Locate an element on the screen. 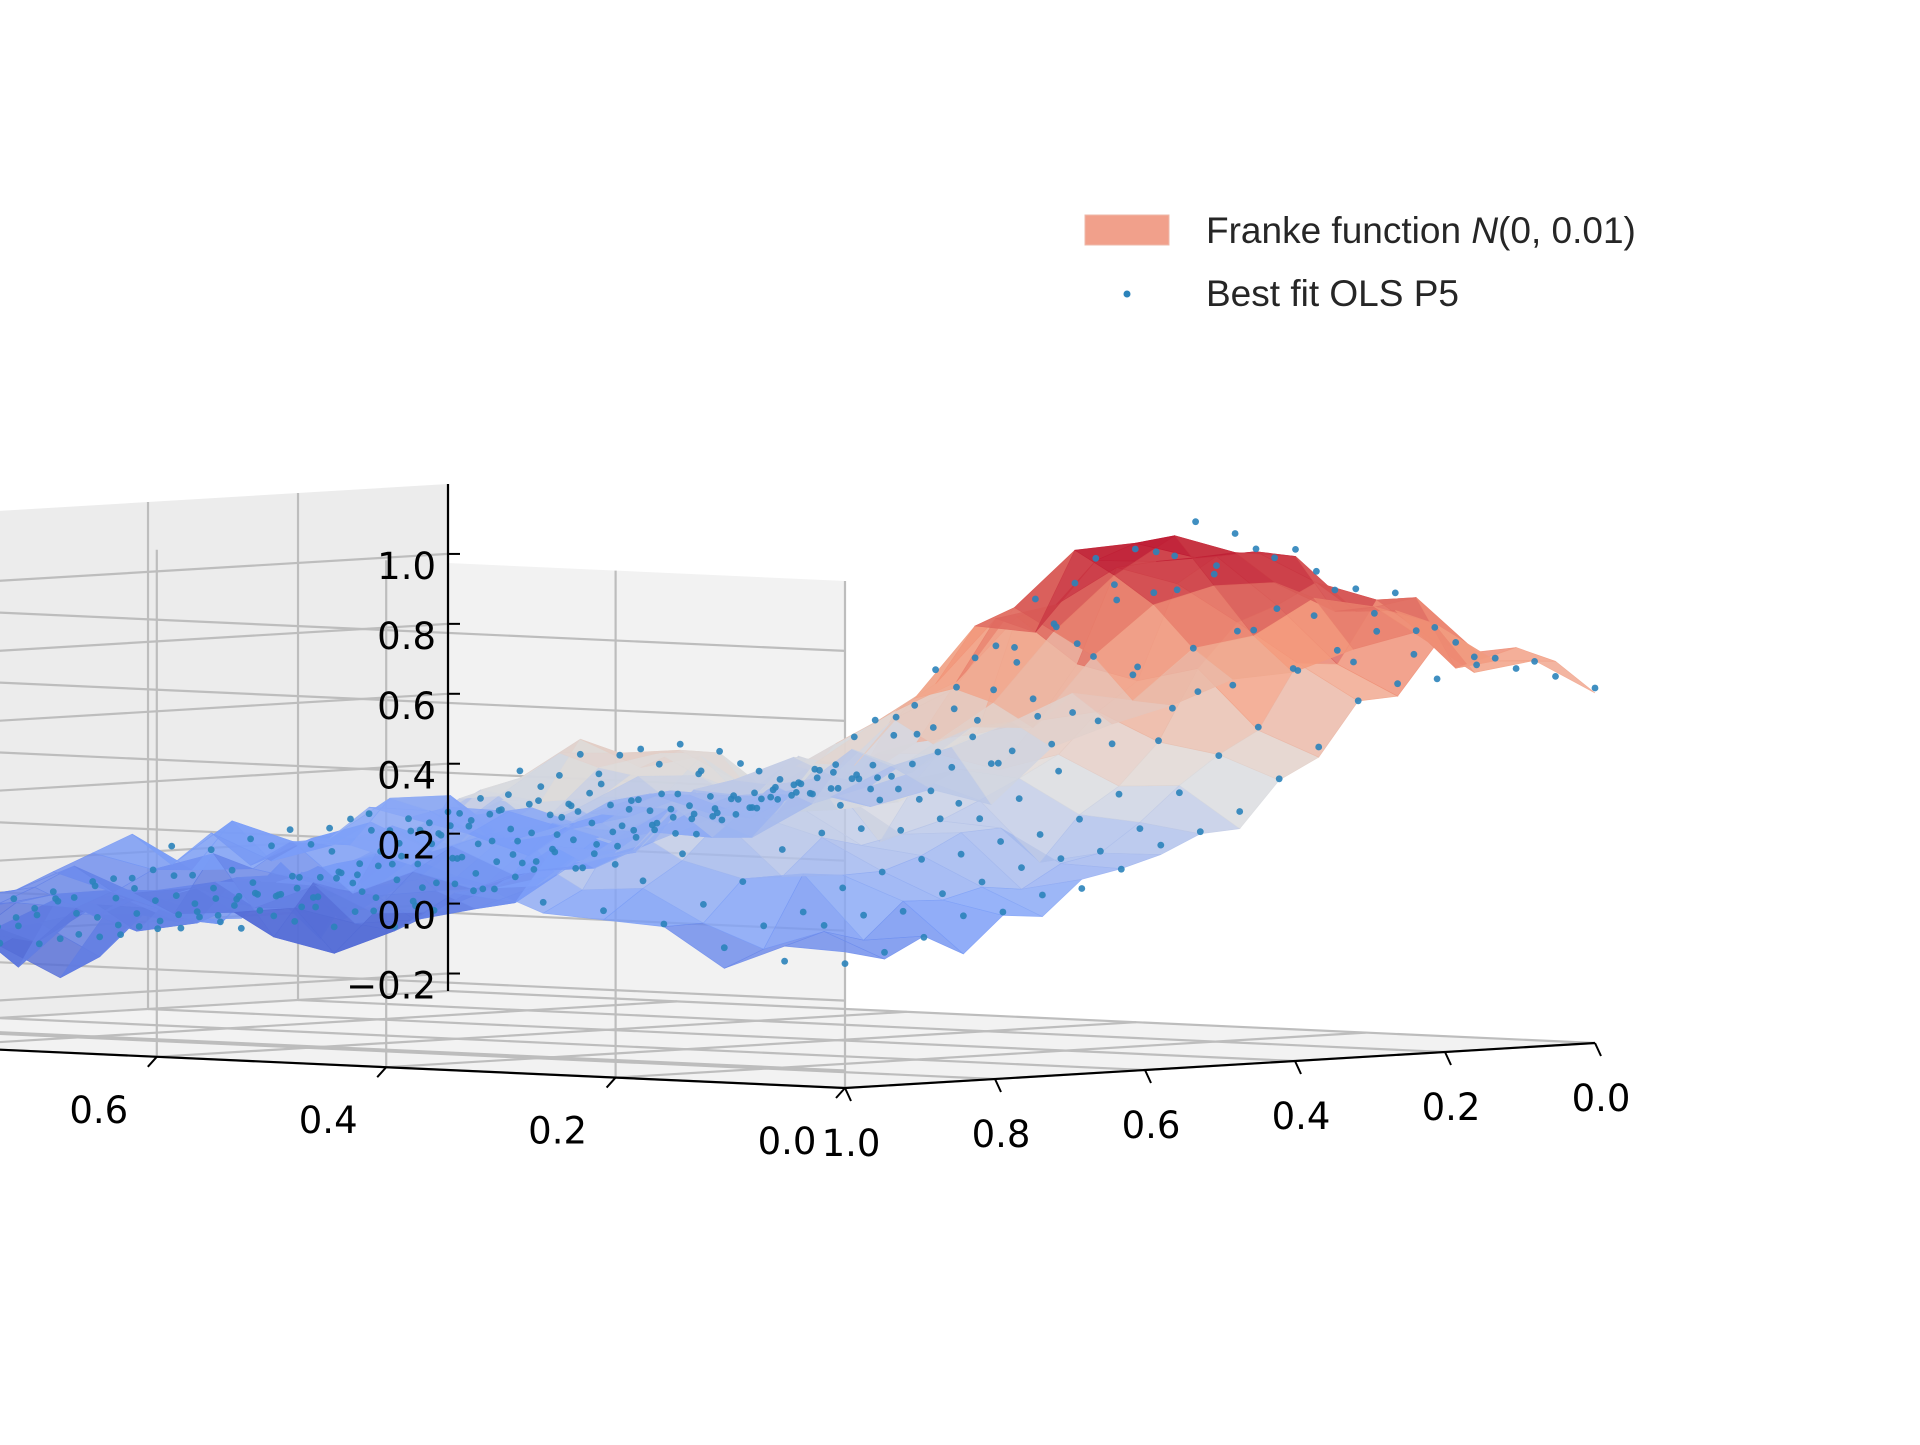 The image size is (1920, 1445). gridline-y-floor is located at coordinates (531, 1034).